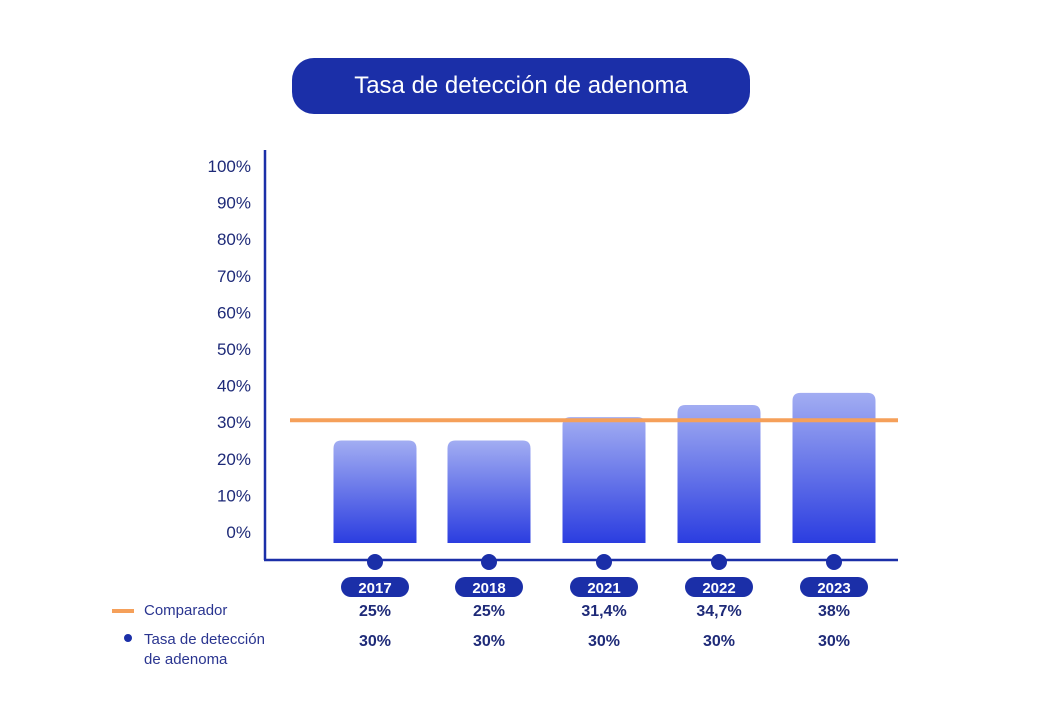 The height and width of the screenshot is (708, 1042). I want to click on bar-2018, so click(489, 491).